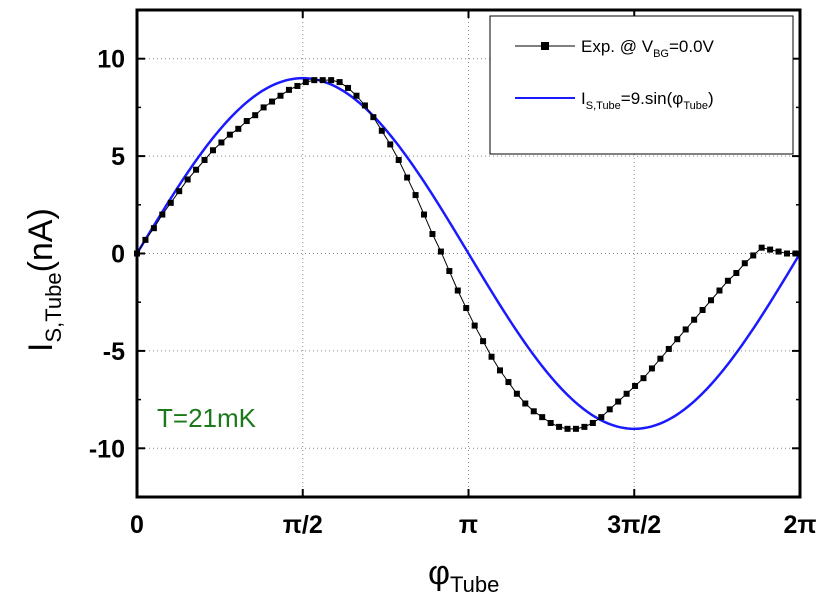 The height and width of the screenshot is (598, 826). I want to click on legend-label-exp: Exp. @ VBG=0.0V, so click(648, 48).